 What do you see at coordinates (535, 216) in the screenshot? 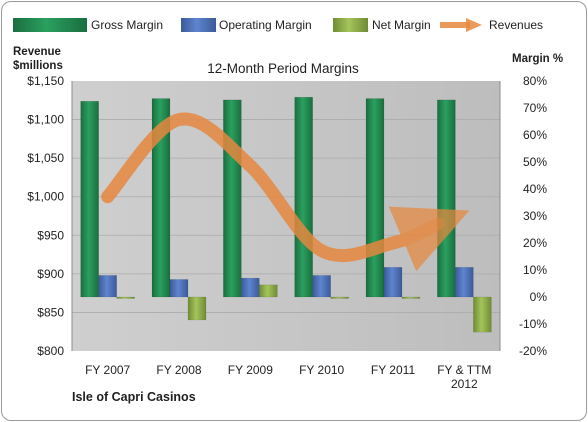
I see `right-tick-label: 30%` at bounding box center [535, 216].